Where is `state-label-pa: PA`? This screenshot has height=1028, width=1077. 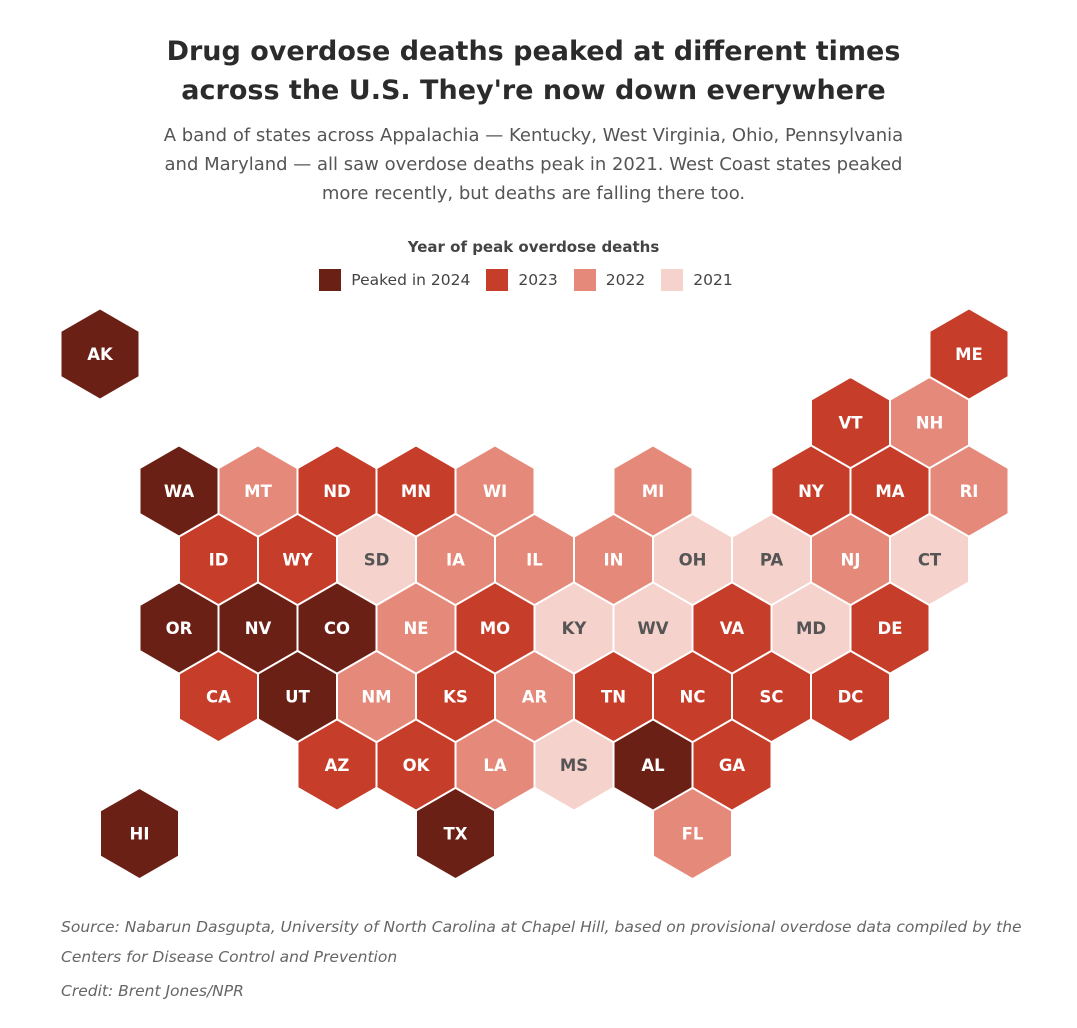
state-label-pa: PA is located at coordinates (772, 560).